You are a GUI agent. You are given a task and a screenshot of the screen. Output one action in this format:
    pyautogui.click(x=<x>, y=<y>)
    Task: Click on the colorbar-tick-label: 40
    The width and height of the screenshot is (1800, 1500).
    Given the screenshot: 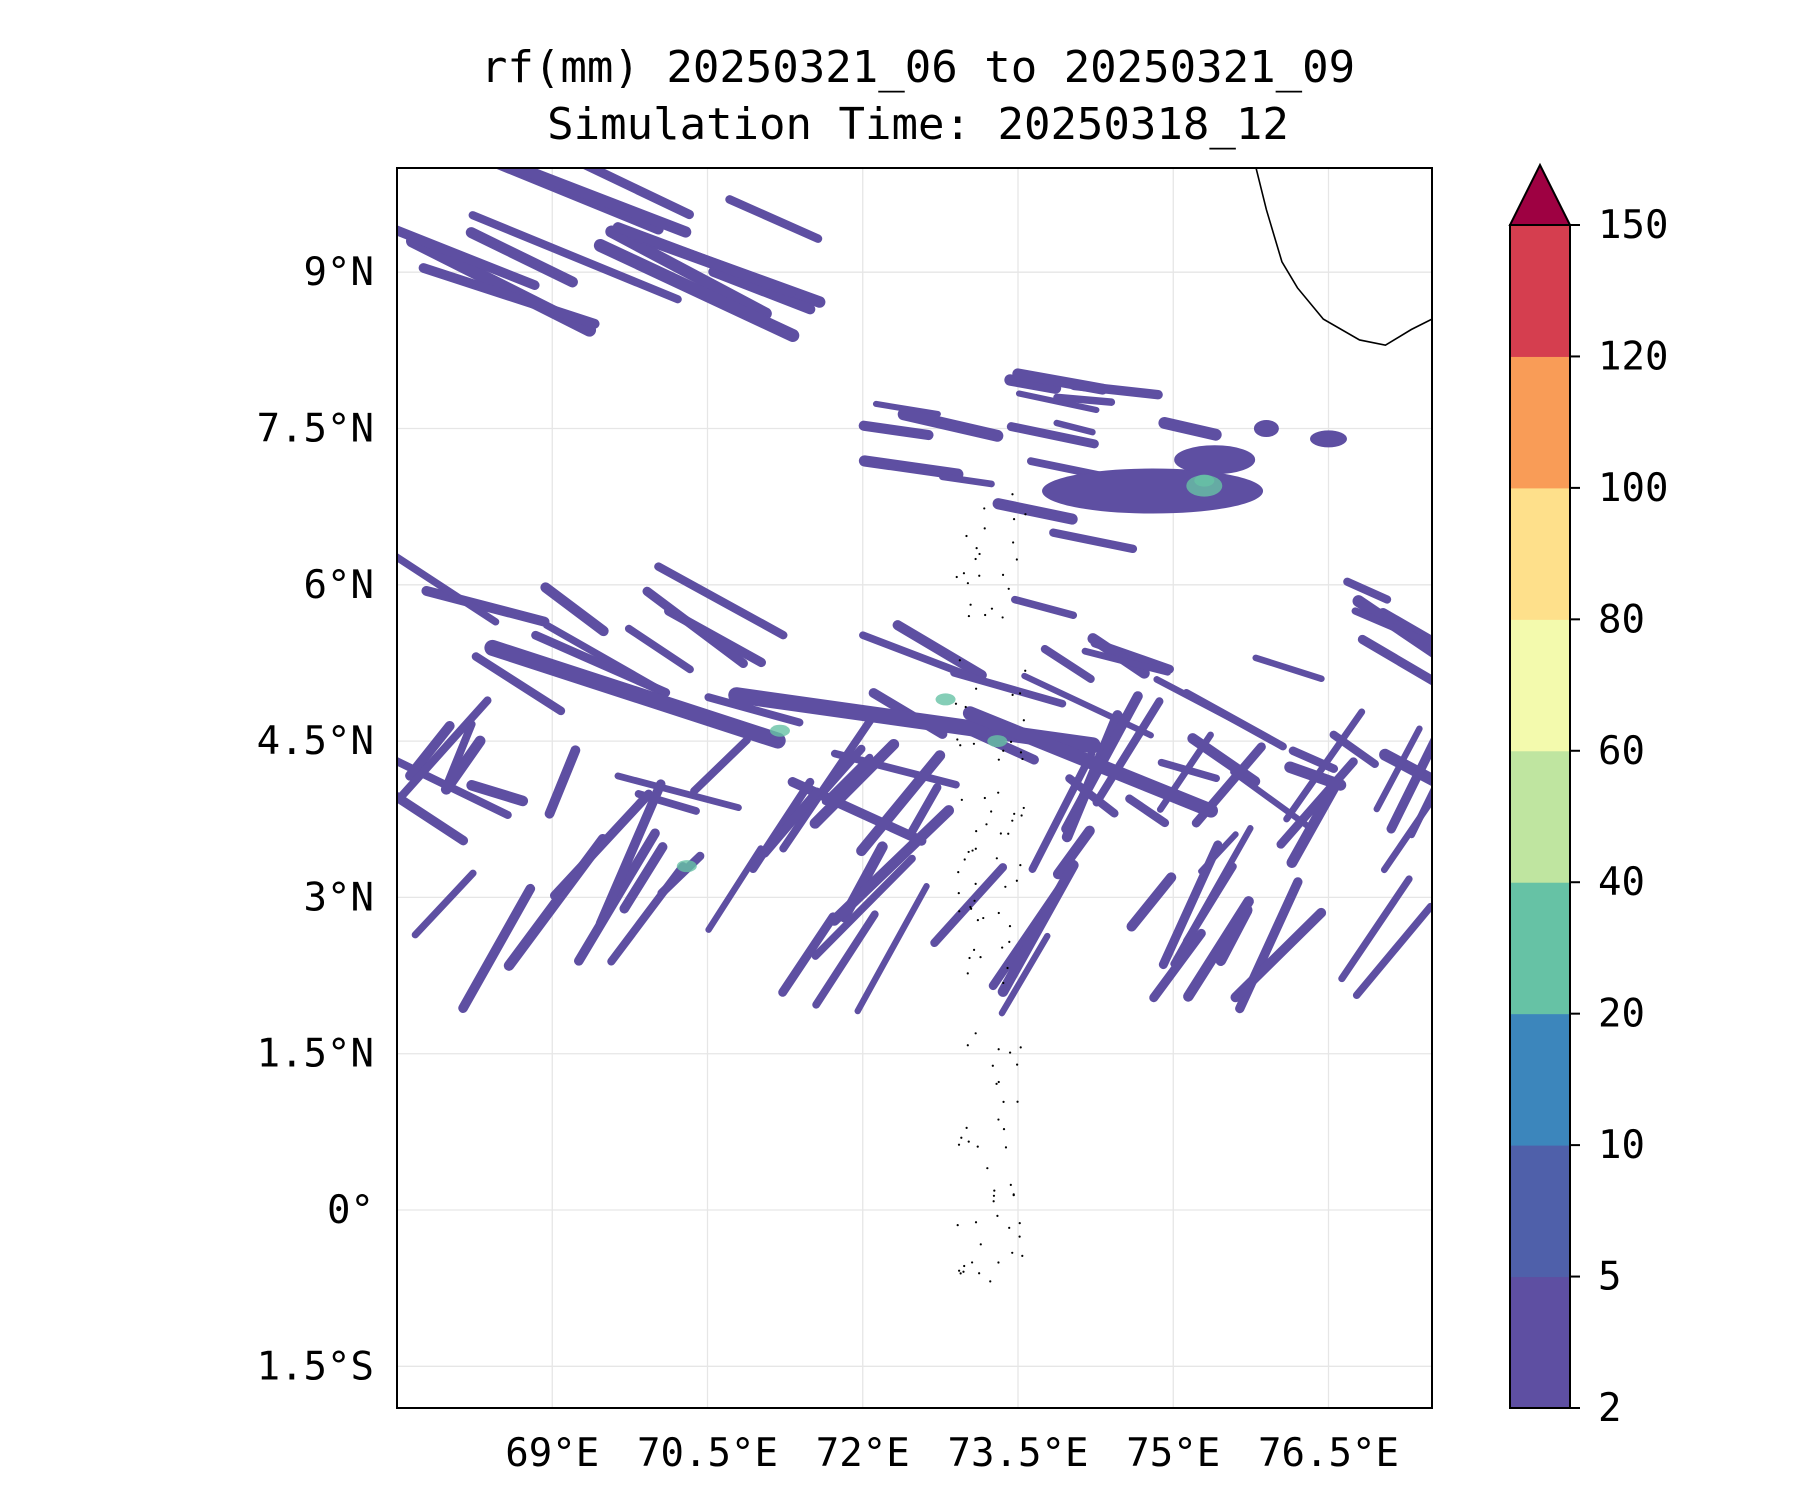 What is the action you would take?
    pyautogui.click(x=1621, y=882)
    